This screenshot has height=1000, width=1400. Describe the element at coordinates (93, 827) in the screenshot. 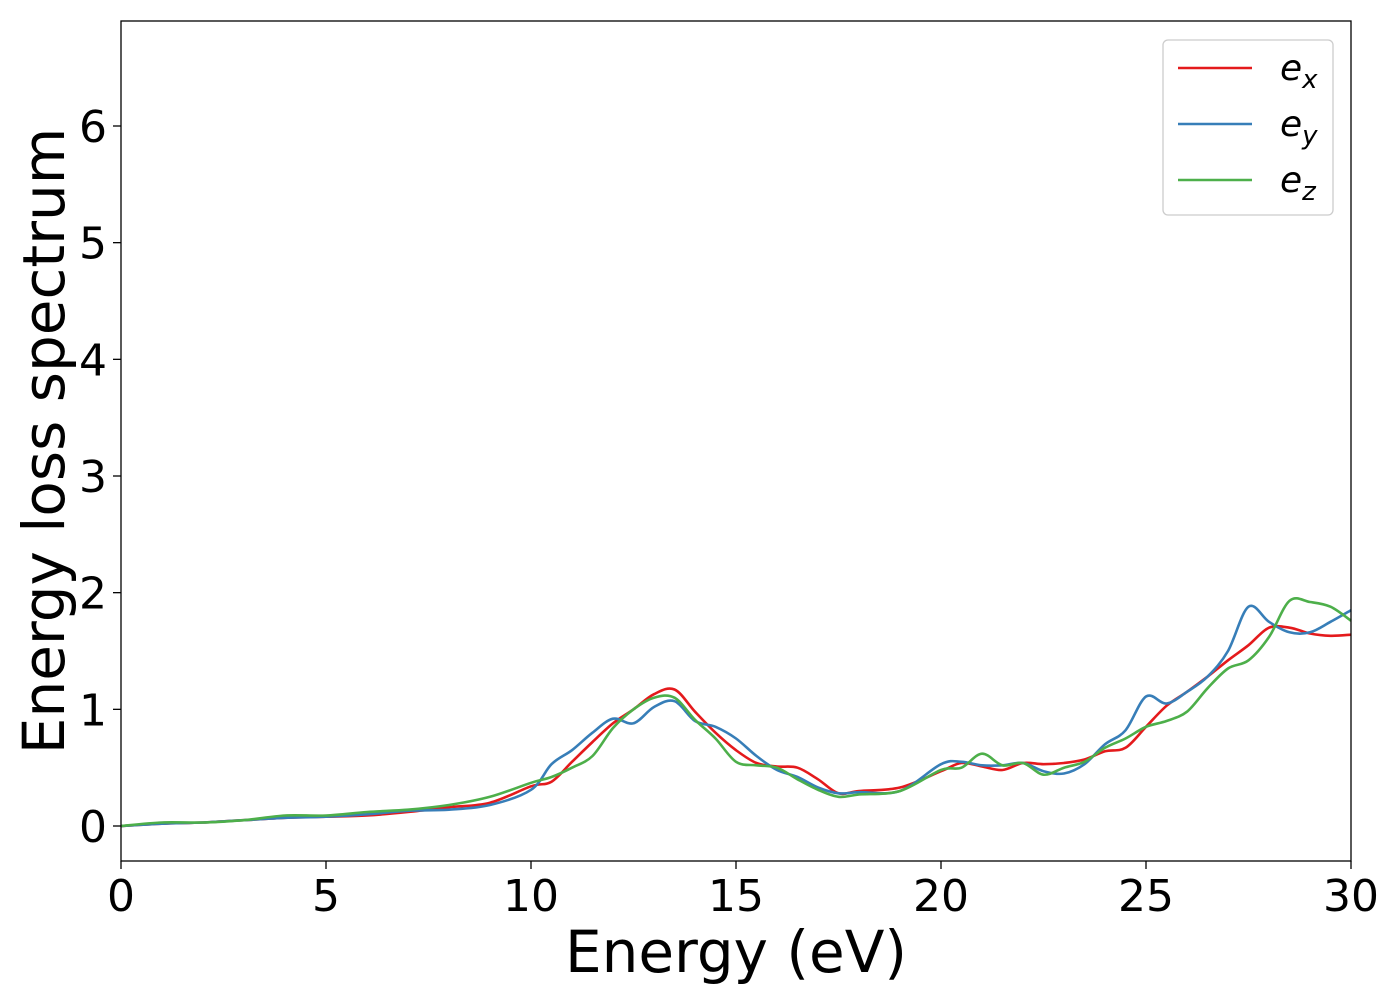

I see `y-tick-label: 0` at that location.